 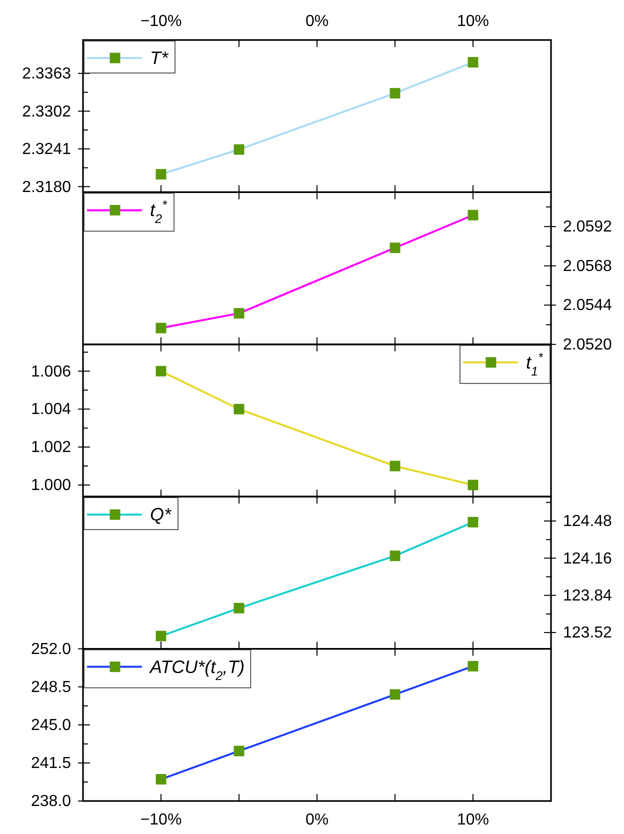 What do you see at coordinates (51, 687) in the screenshot?
I see `y-tick-label: 248.5` at bounding box center [51, 687].